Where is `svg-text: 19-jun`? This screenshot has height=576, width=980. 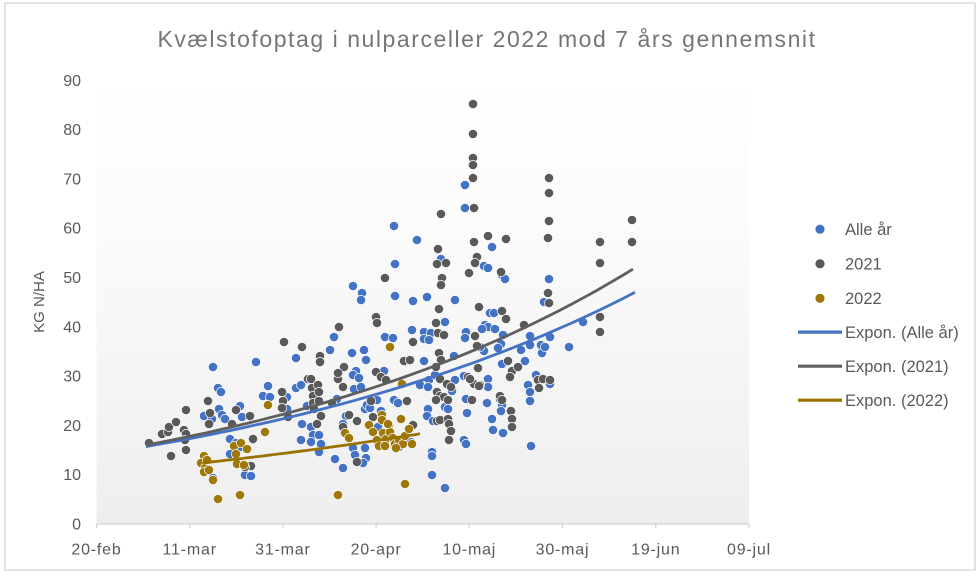
svg-text: 19-jun is located at coordinates (655, 550).